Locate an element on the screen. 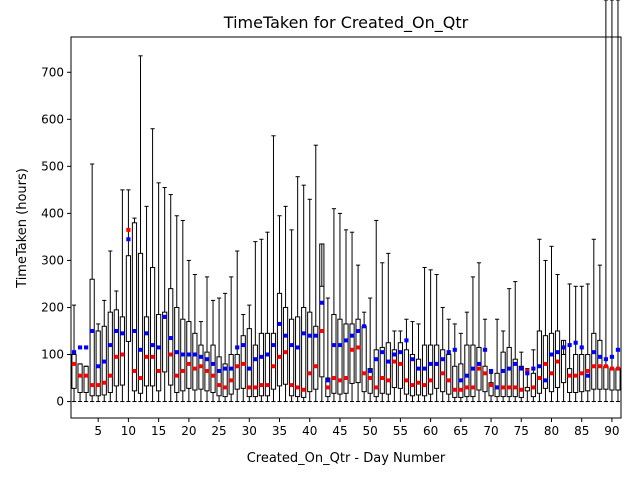 The image size is (640, 480). x-tick-label-50: 50 is located at coordinates (370, 431).